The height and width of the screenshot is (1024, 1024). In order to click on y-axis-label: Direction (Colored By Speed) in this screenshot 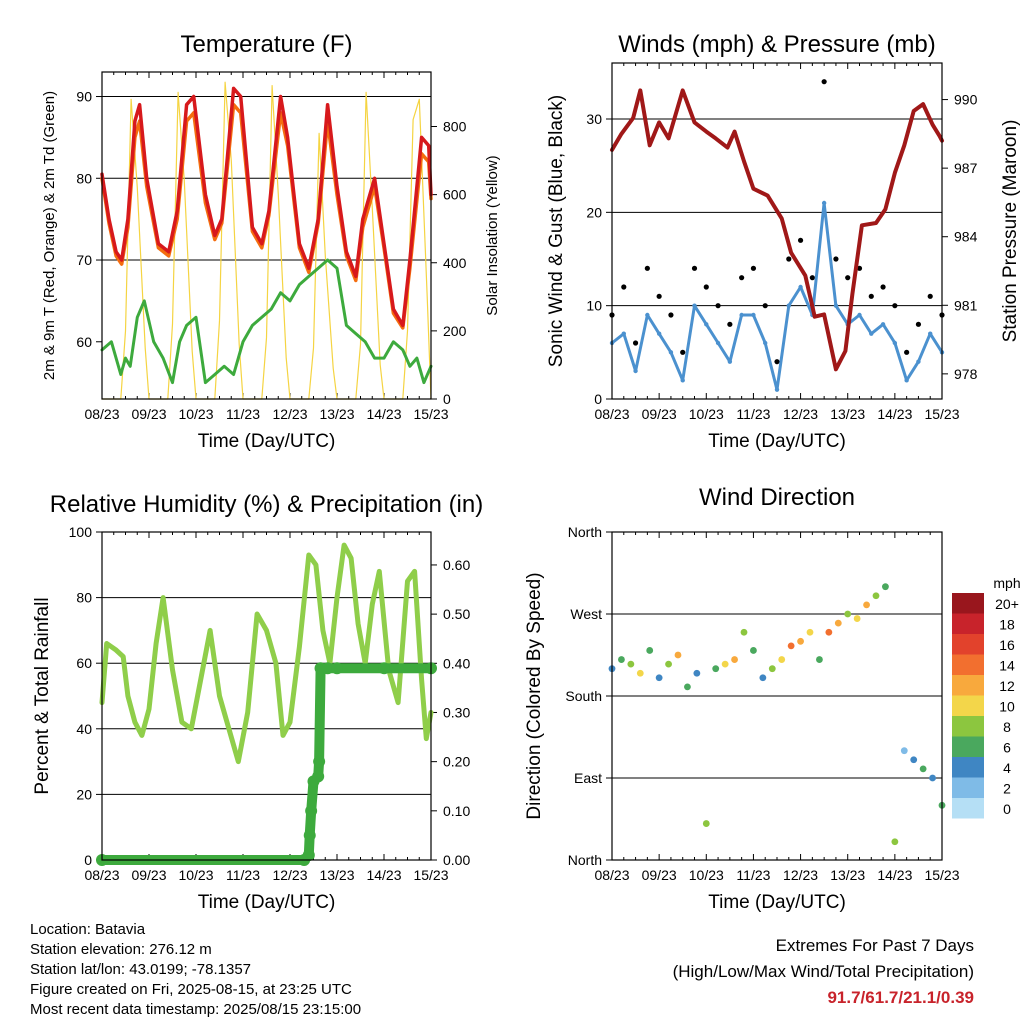, I will do `click(534, 695)`.